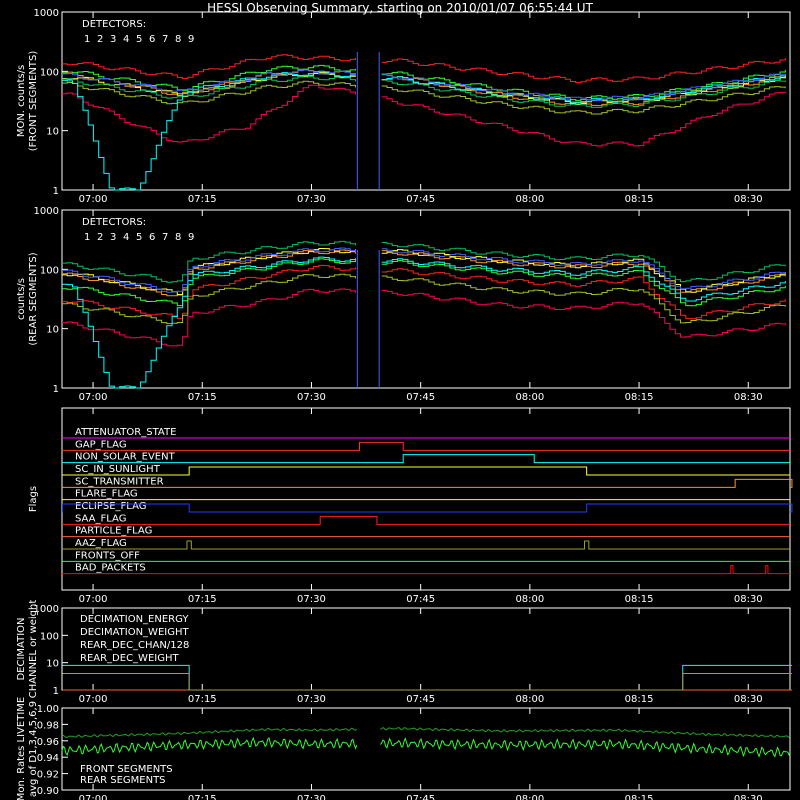  What do you see at coordinates (49, 72) in the screenshot?
I see `front-ytick-label: 100` at bounding box center [49, 72].